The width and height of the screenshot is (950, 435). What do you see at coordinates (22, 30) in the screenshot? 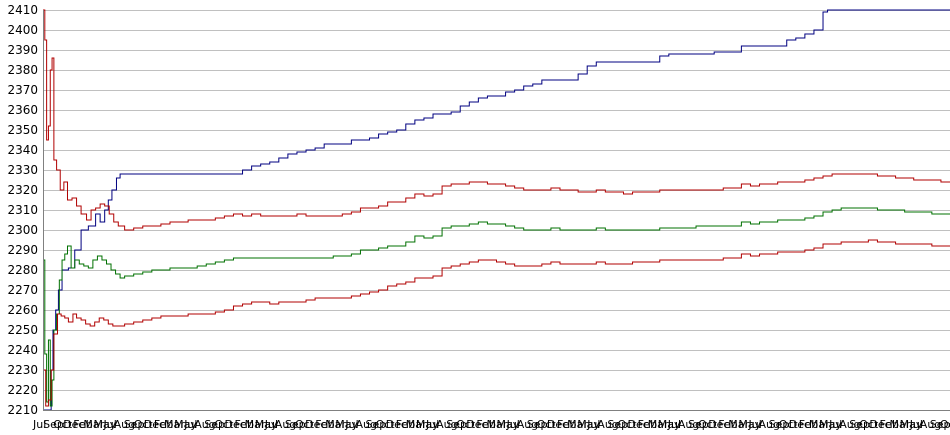
I see `y-tick-label: 2400` at bounding box center [22, 30].